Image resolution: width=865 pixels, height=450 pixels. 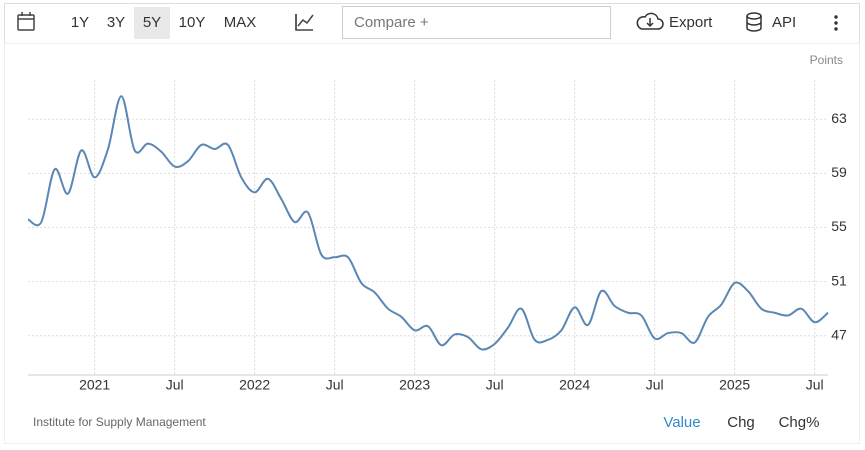 What do you see at coordinates (192, 22) in the screenshot?
I see `range-button: 10Y` at bounding box center [192, 22].